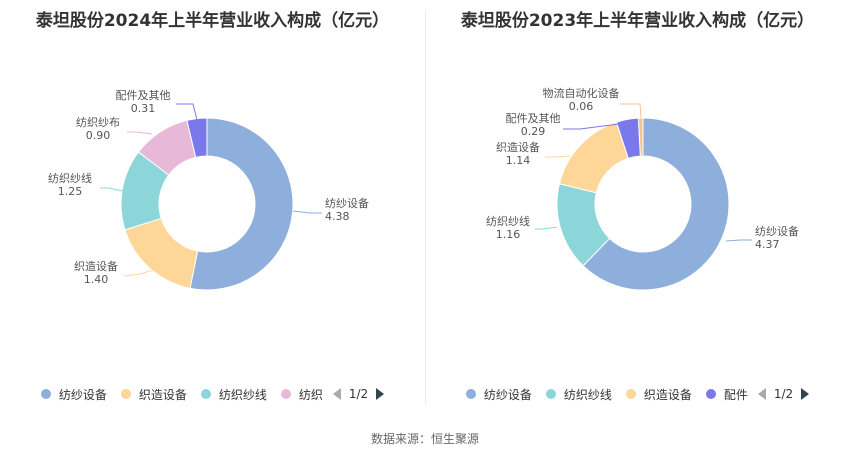  What do you see at coordinates (310, 394) in the screenshot?
I see `legend-label: 纺织` at bounding box center [310, 394].